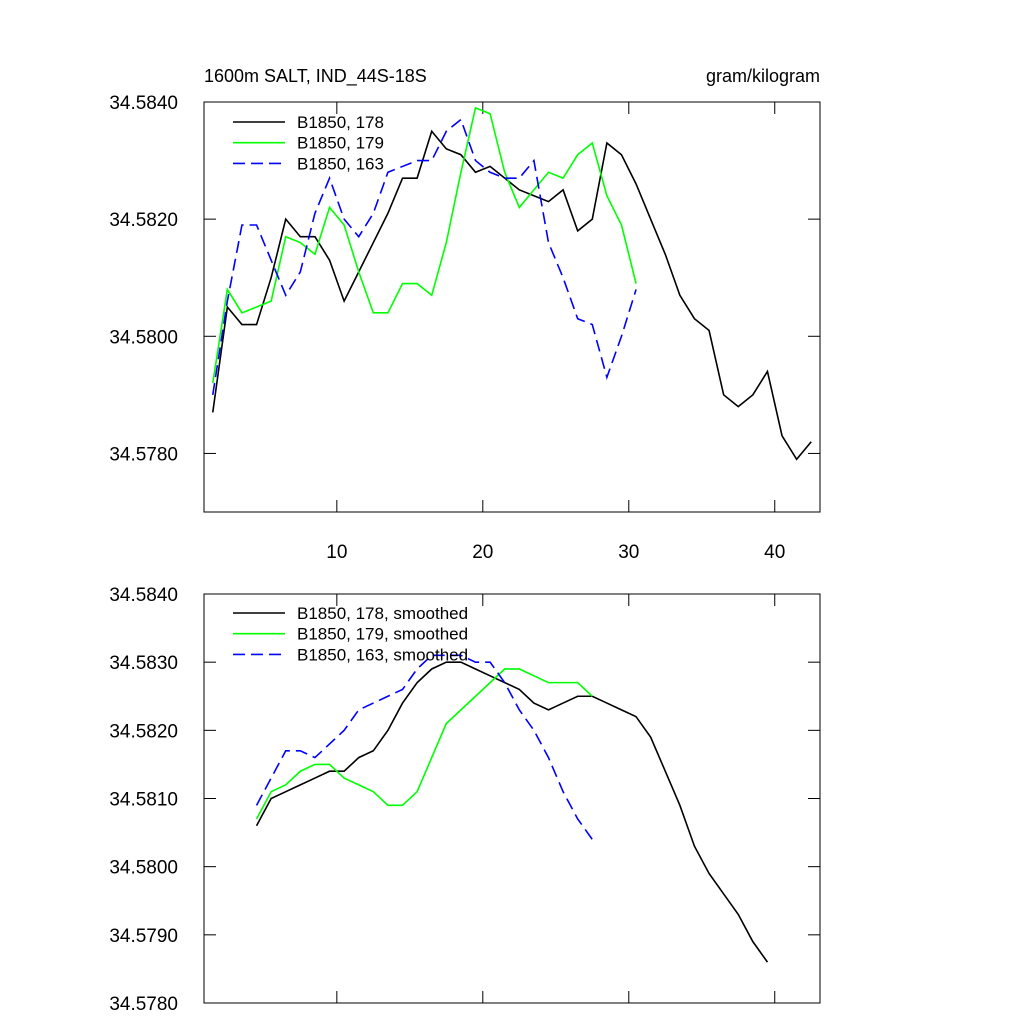  I want to click on legend-label: B1850, 178, smoothed, so click(382, 613).